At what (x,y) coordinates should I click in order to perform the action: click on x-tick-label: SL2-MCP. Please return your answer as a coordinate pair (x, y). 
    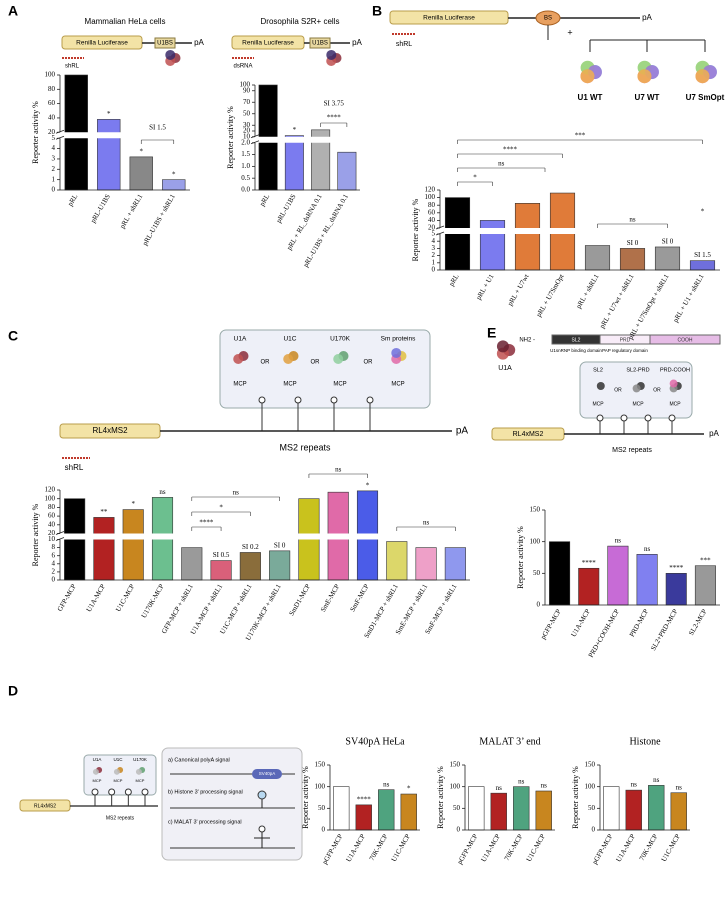
    Looking at the image, I should click on (697, 622).